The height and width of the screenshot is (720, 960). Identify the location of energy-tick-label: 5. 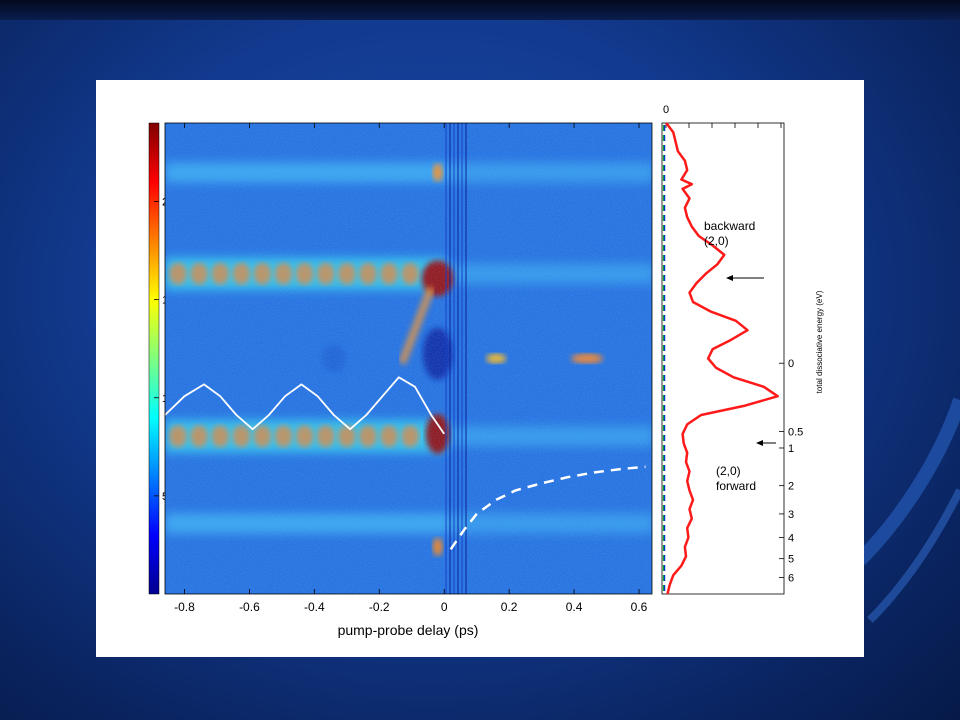
(791, 560).